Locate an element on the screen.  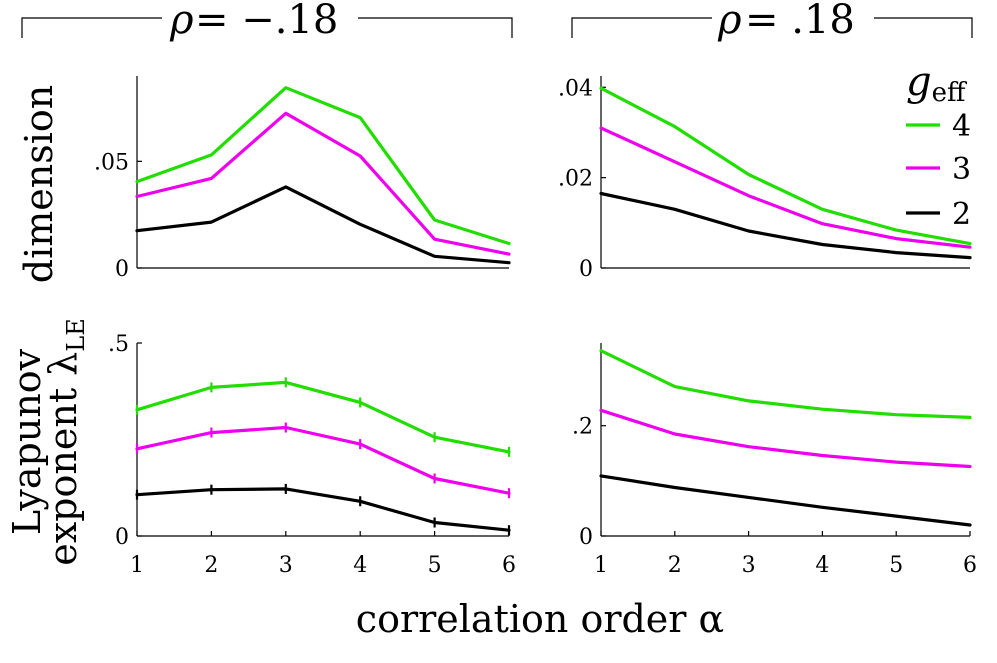
legend-label-2: 2 is located at coordinates (961, 214).